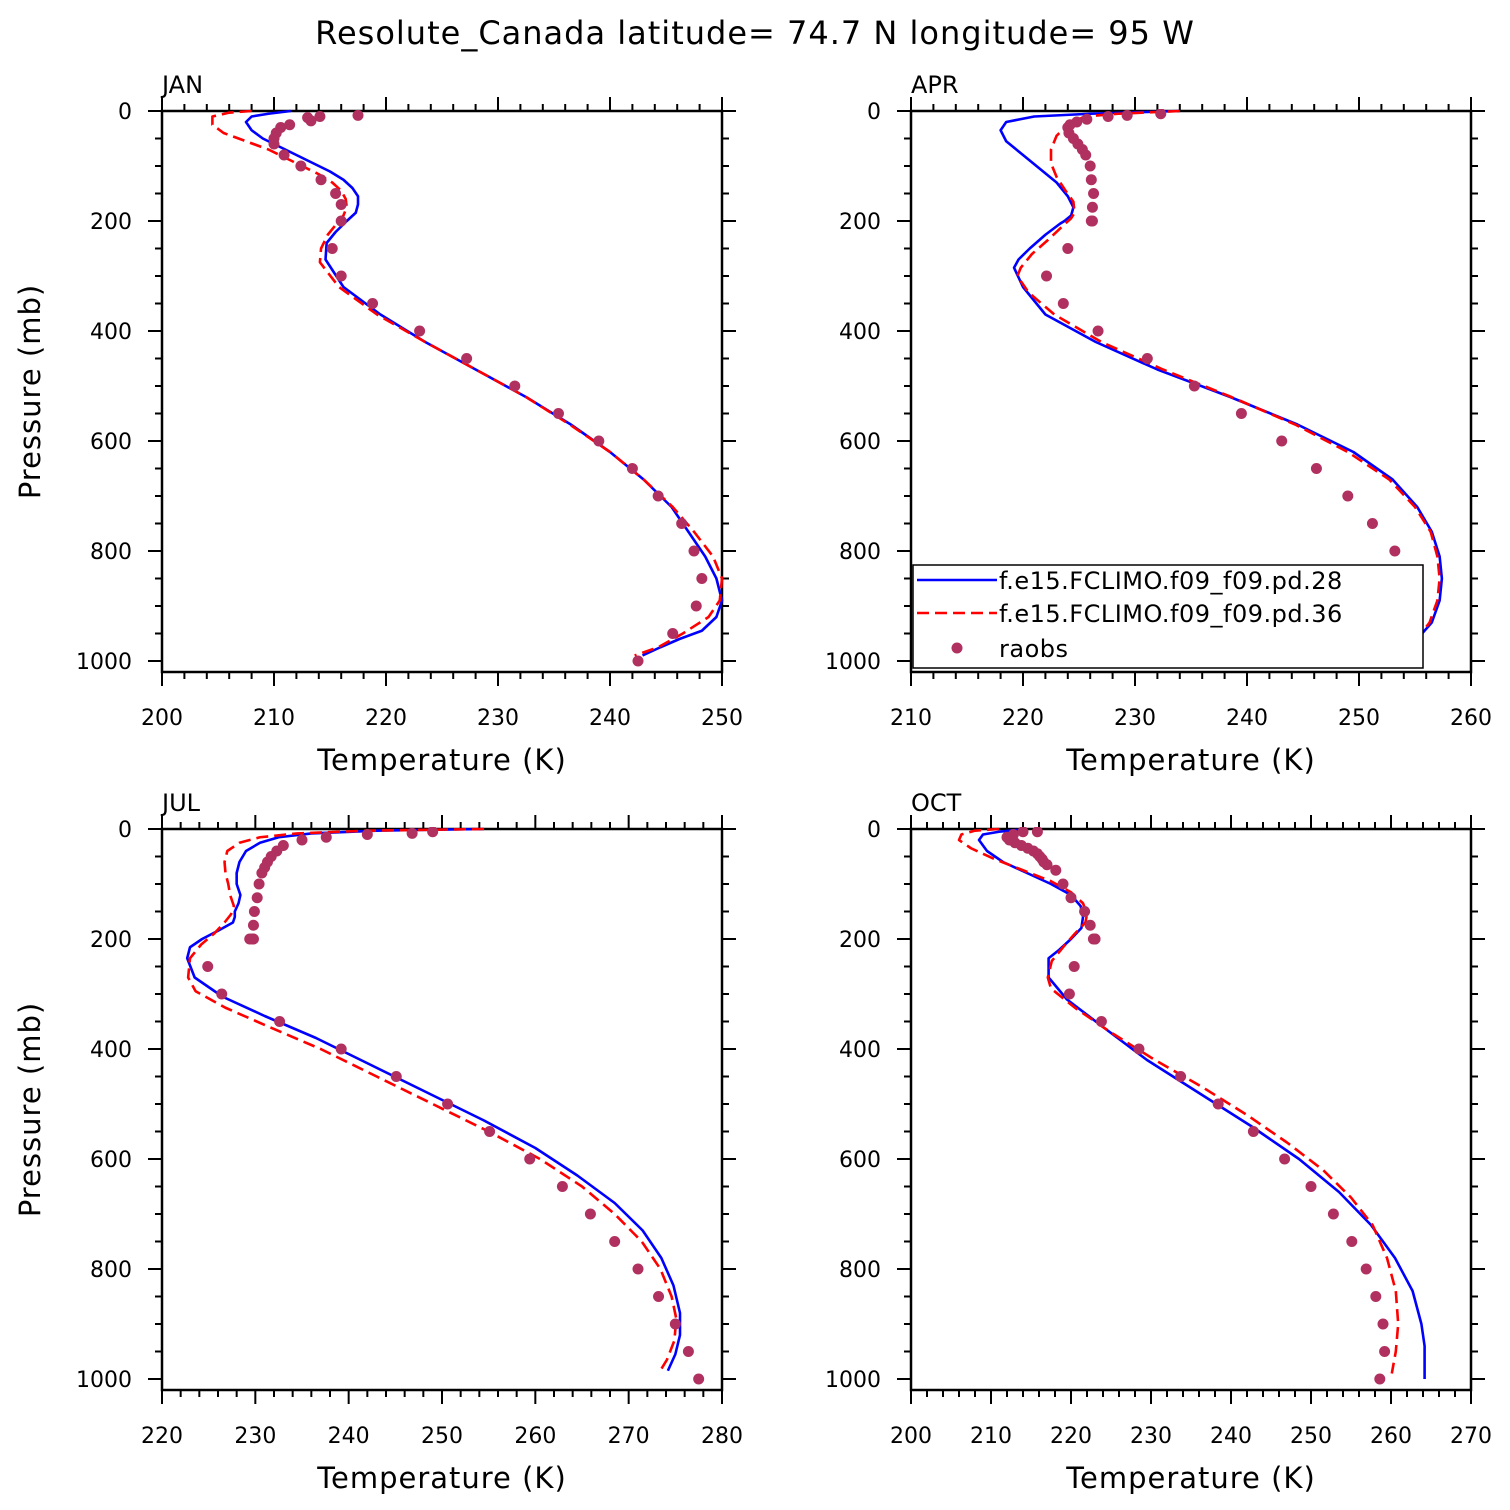 Image resolution: width=1510 pixels, height=1510 pixels. What do you see at coordinates (1171, 614) in the screenshot?
I see `legend-label: f.e15.FCLIMO.f09_f09.pd.36` at bounding box center [1171, 614].